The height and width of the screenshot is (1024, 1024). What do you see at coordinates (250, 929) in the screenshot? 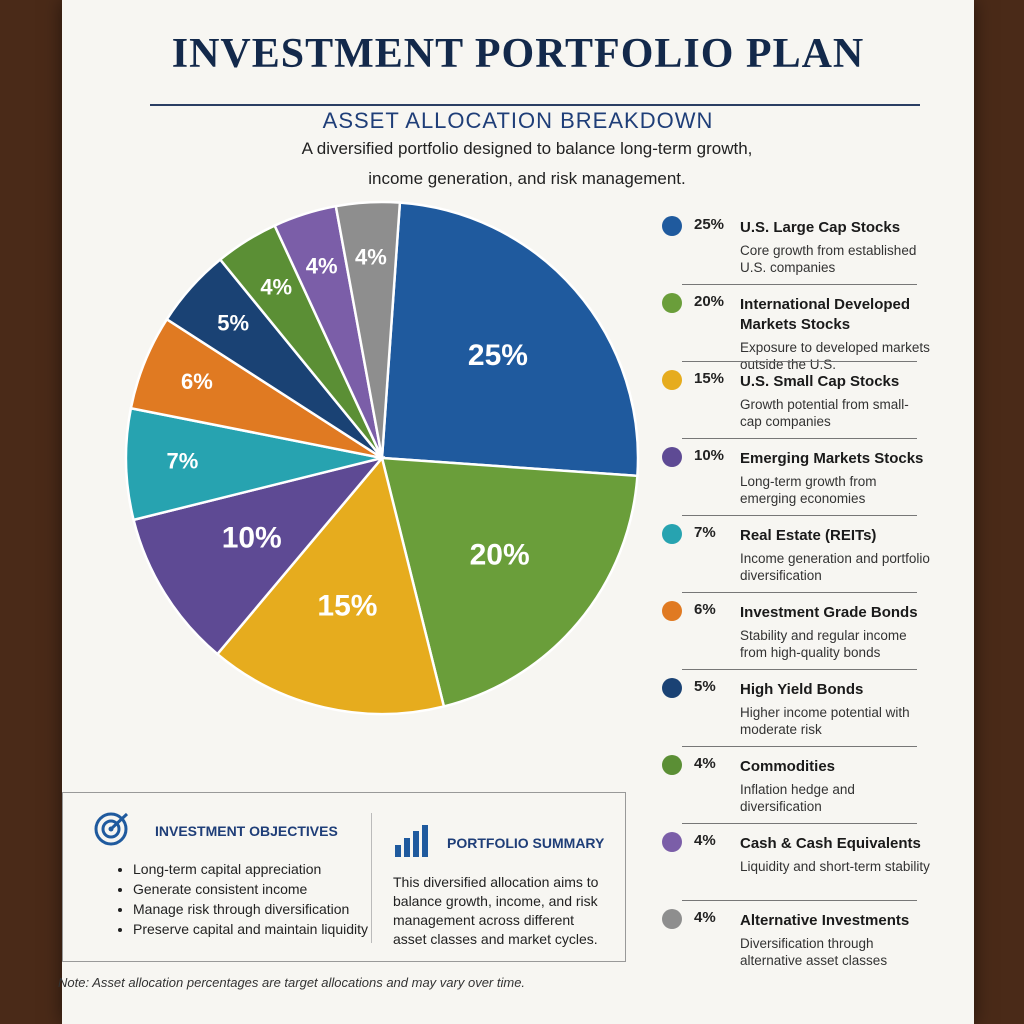
I see `objective-item: Preserve capital and maintain liquidity` at bounding box center [250, 929].